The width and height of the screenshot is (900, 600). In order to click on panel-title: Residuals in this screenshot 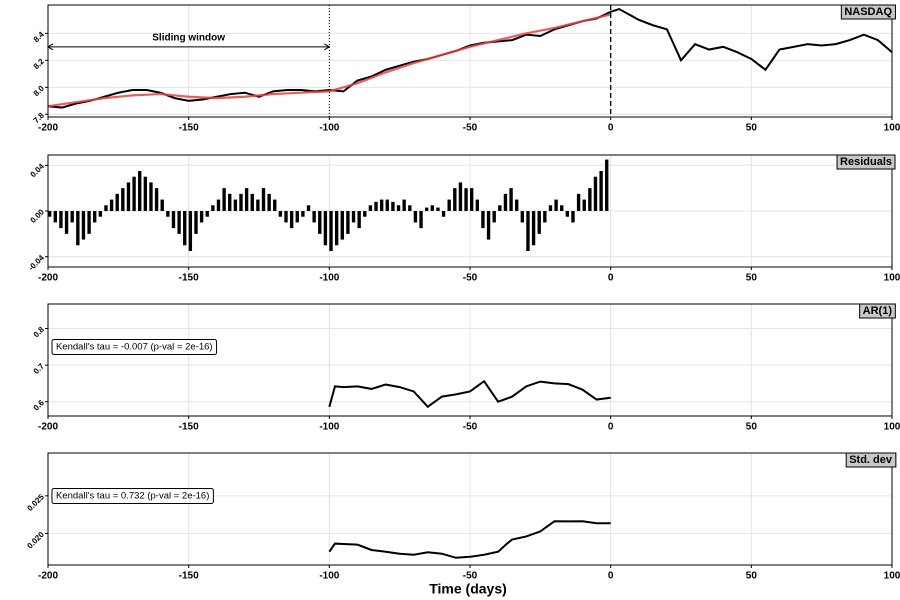, I will do `click(866, 162)`.